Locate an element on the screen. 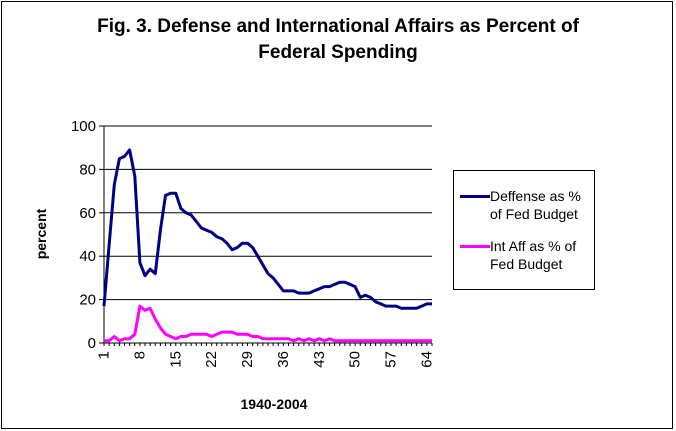  legend-swatch-intaff is located at coordinates (475, 246).